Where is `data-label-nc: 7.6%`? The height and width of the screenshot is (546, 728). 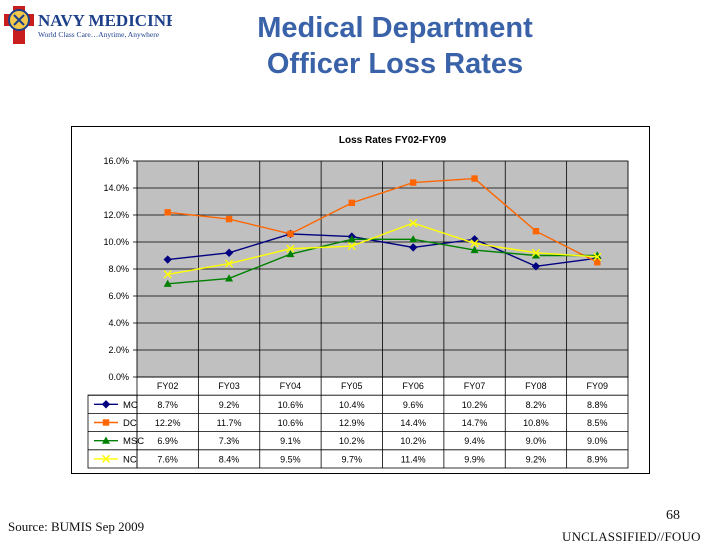
data-label-nc: 7.6% is located at coordinates (167, 459).